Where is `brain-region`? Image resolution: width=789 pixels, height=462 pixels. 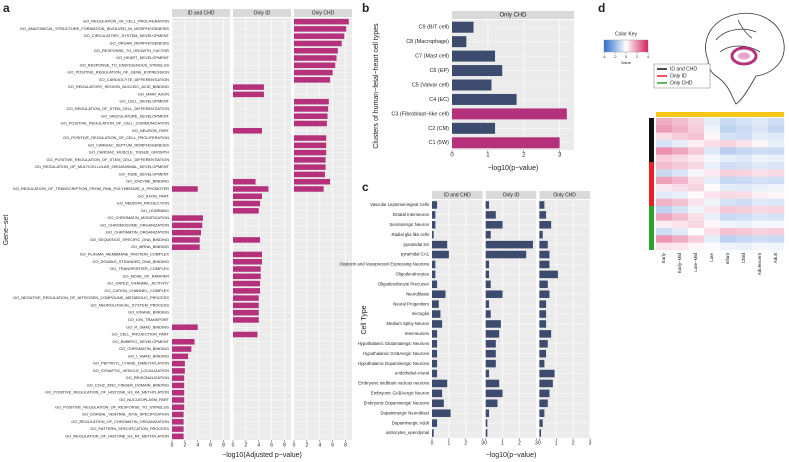
brain-region is located at coordinates (744, 56).